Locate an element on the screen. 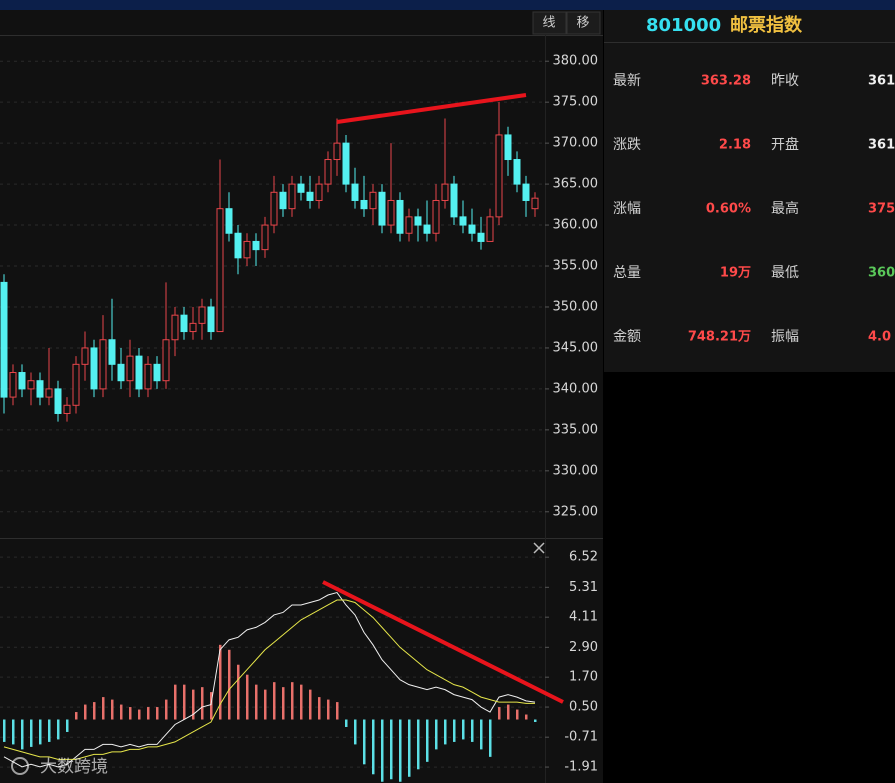  y-tick-label: 350.00 is located at coordinates (576, 306).